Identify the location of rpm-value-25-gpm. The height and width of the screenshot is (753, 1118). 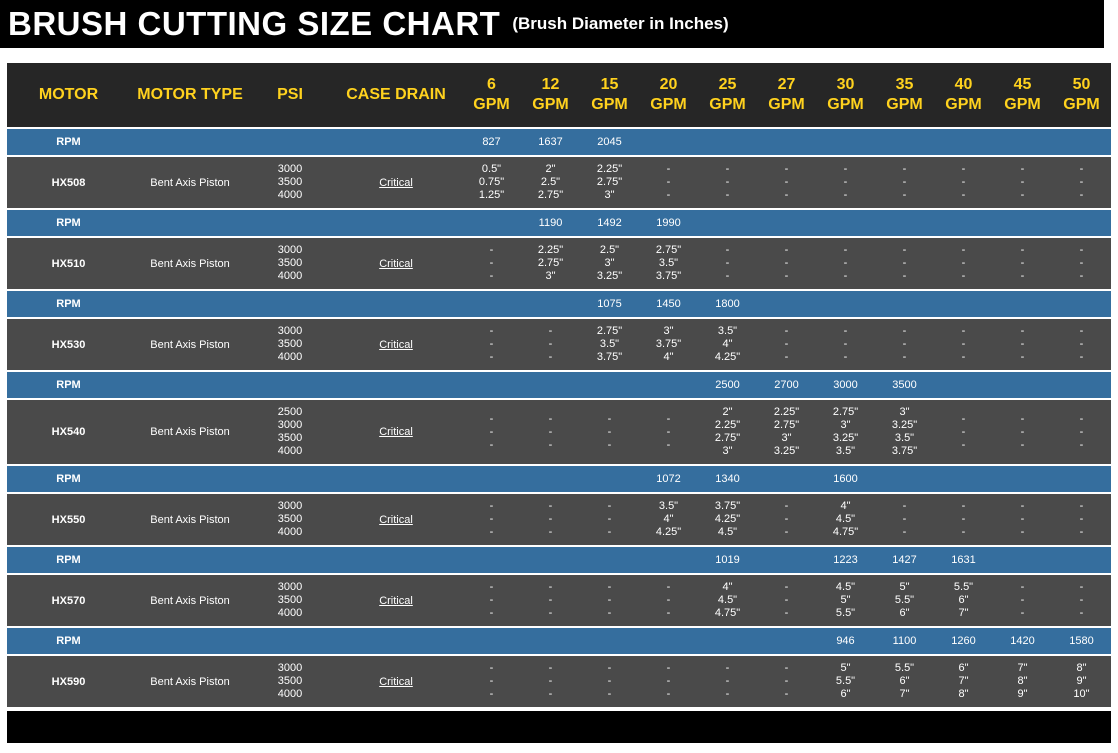
(727, 223).